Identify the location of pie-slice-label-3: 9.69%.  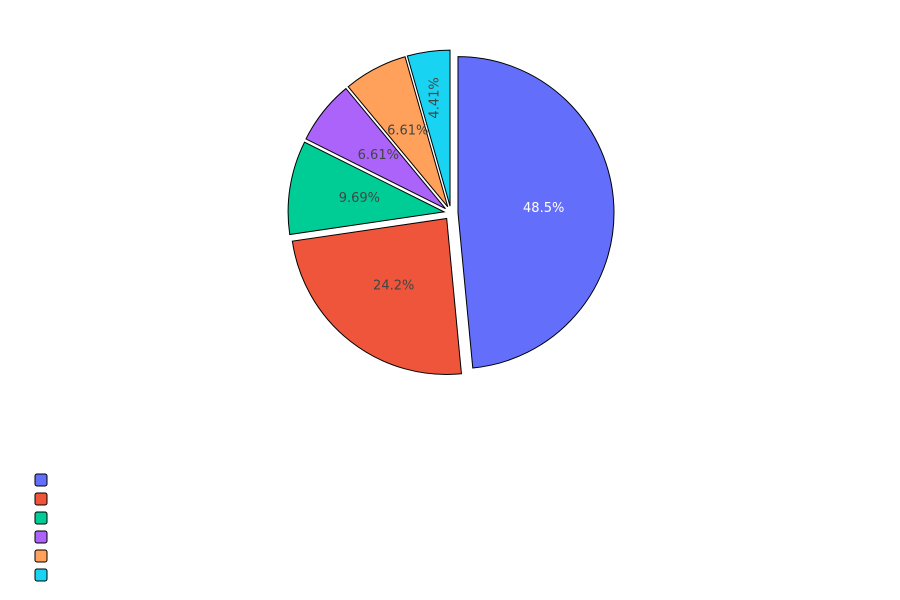
(359, 198).